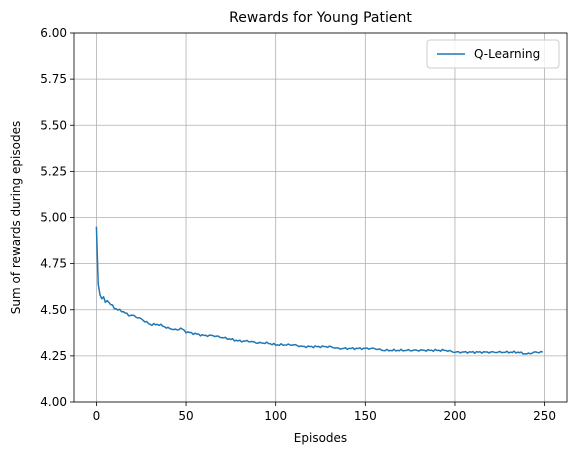 This screenshot has height=455, width=576. Describe the element at coordinates (97, 416) in the screenshot. I see `x-tick-label: 0` at that location.